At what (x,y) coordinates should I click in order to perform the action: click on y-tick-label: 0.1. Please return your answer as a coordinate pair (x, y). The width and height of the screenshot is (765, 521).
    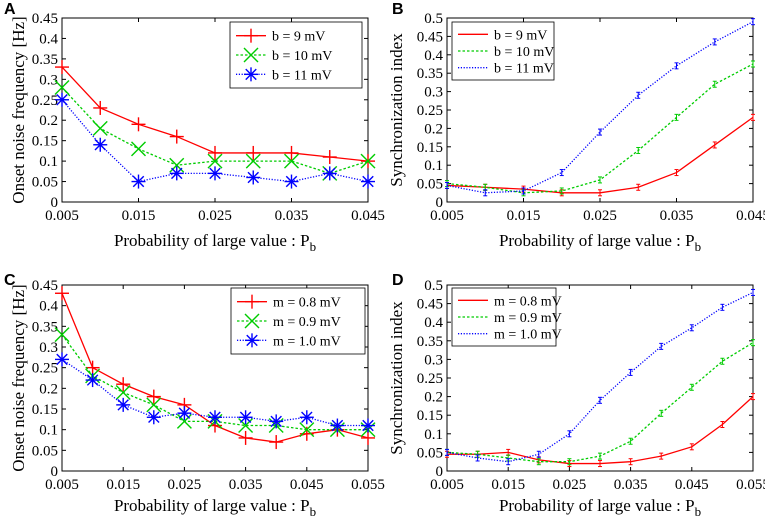
    Looking at the image, I should click on (48, 162).